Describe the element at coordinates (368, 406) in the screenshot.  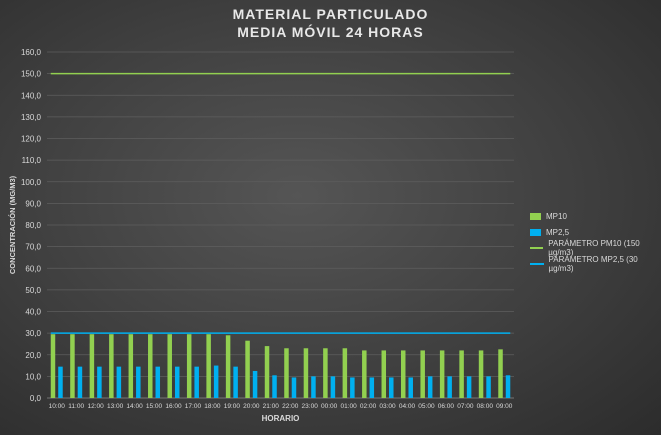
I see `x-tick-label: 02:00` at that location.